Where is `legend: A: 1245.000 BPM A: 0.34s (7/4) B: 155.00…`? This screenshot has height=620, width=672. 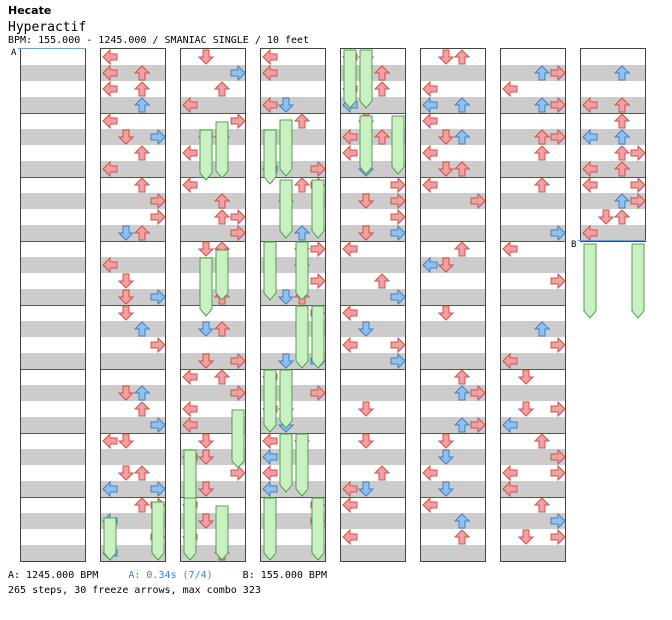
legend: A: 1245.000 BPM A: 0.34s (7/4) B: 155.00… is located at coordinates (179, 575).